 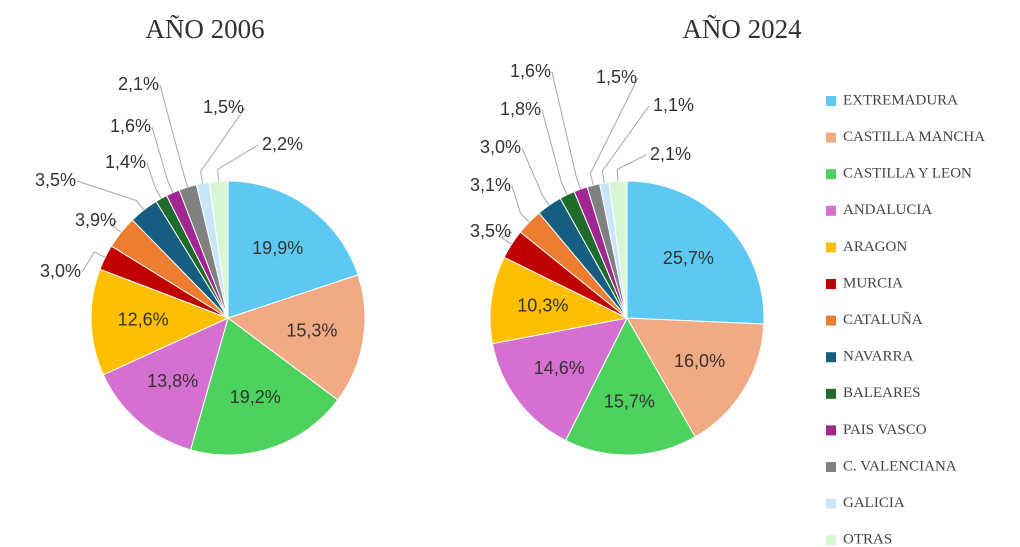 I want to click on legend-label: CATALUÑA, so click(x=883, y=320).